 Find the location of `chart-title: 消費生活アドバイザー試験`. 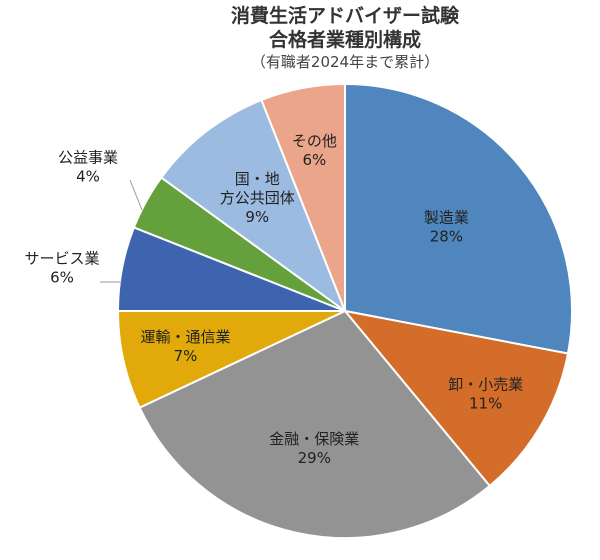

chart-title: 消費生活アドバイザー試験 is located at coordinates (344, 16).